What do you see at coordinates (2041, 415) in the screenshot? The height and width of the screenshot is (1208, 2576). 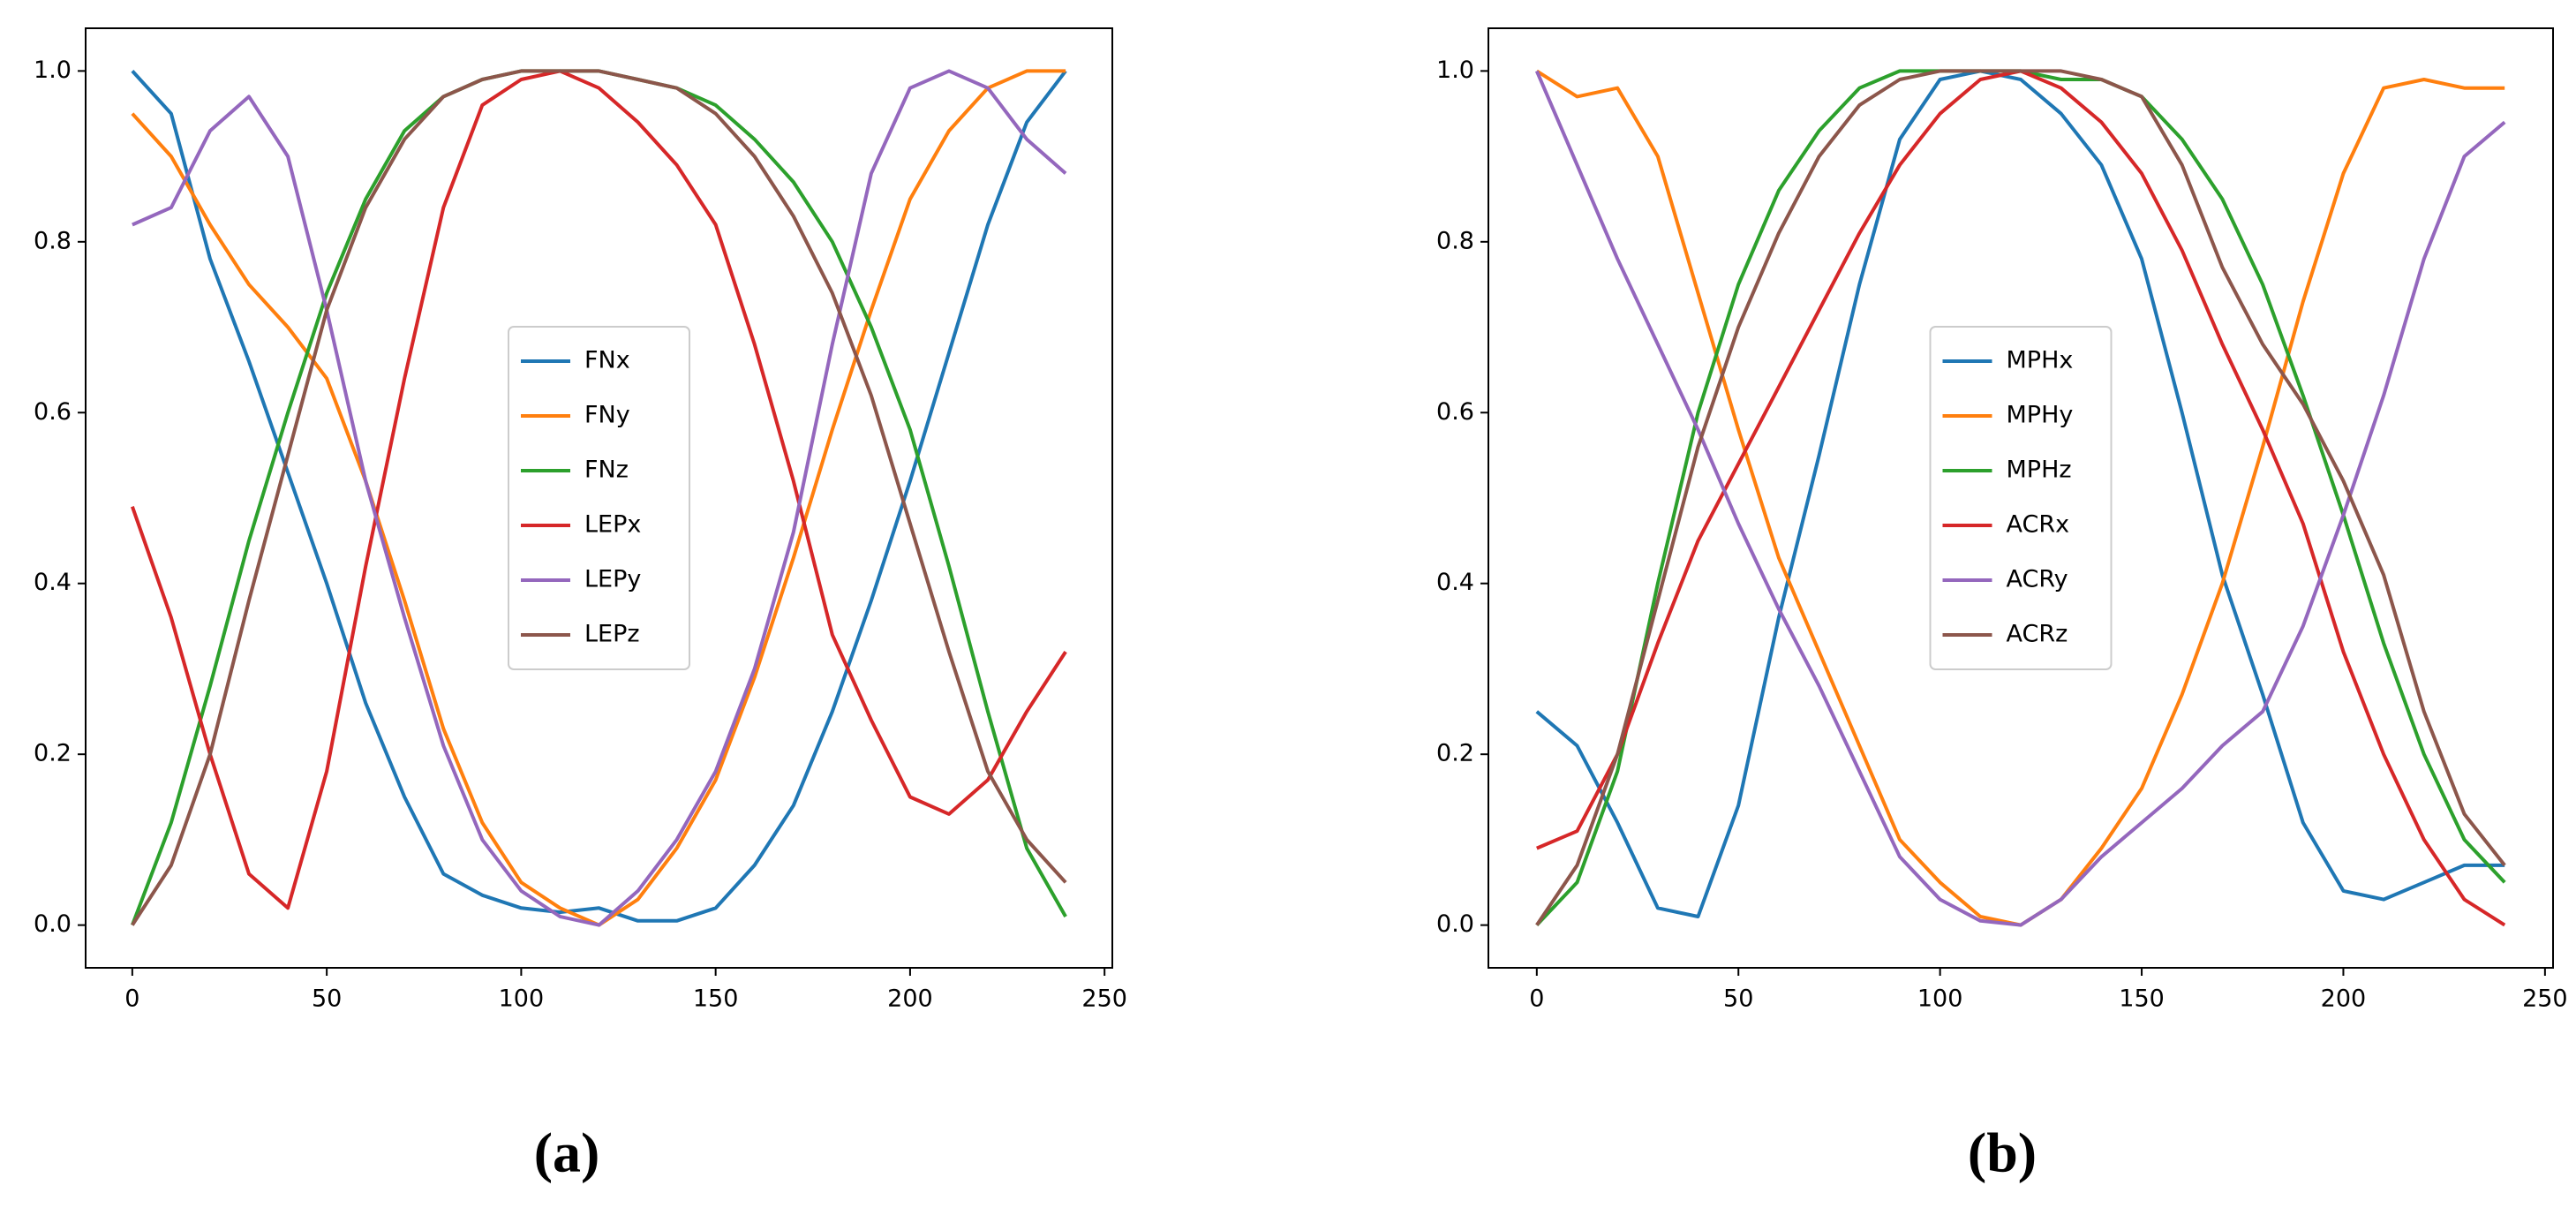 I see `legend-label: MPHy` at bounding box center [2041, 415].